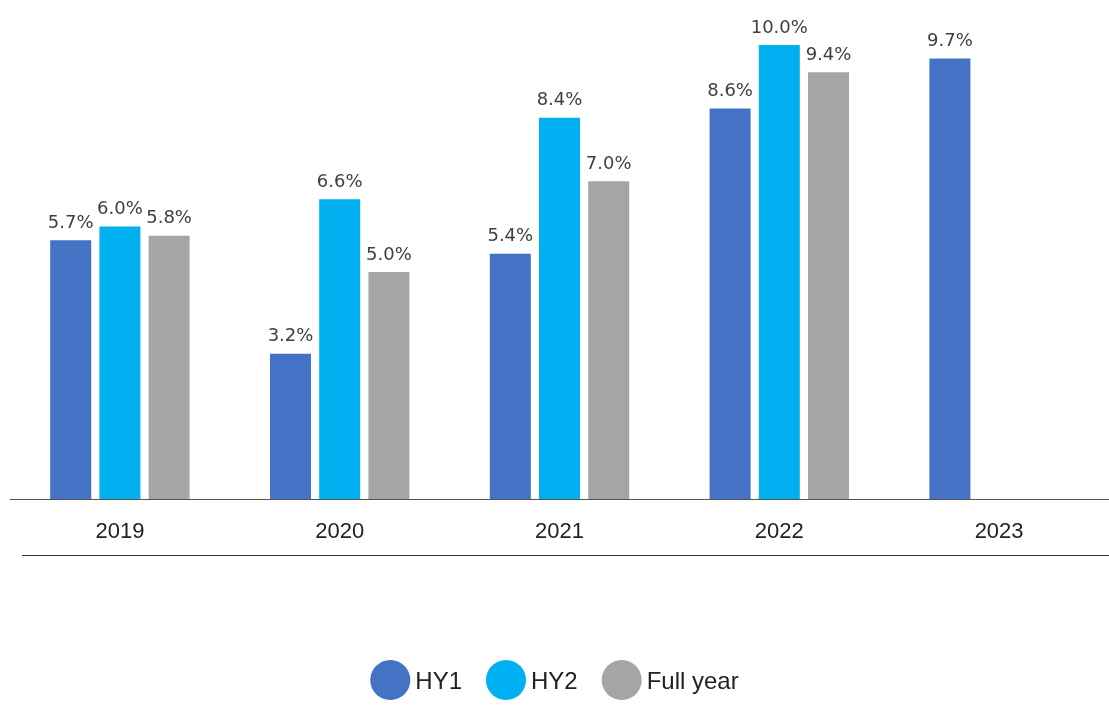  Describe the element at coordinates (779, 530) in the screenshot. I see `x-tick-label: 2022` at that location.